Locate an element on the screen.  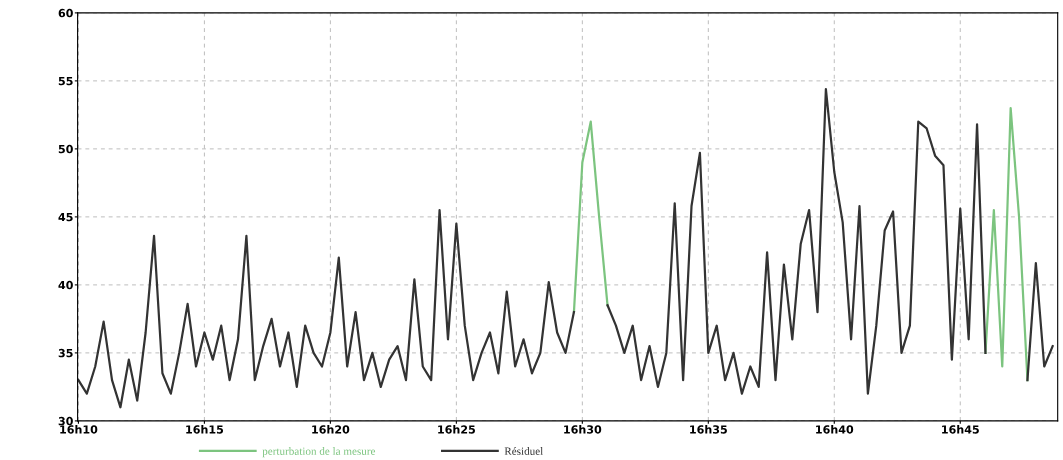
y-tick-label: 35 is located at coordinates (65, 353).